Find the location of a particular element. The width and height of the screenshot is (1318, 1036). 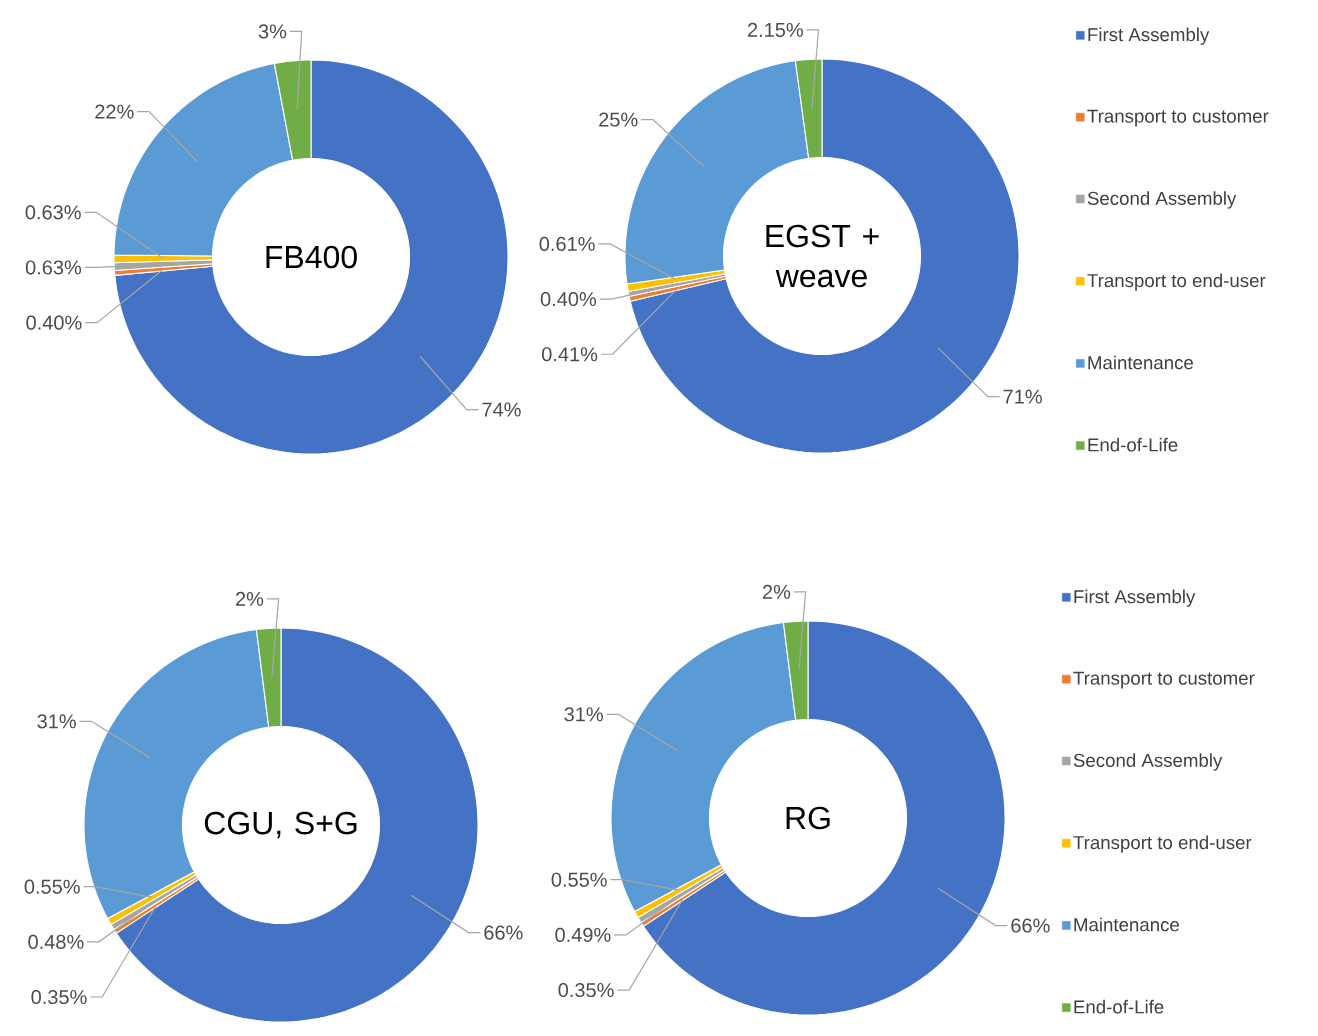

data-label: 0.48% is located at coordinates (56, 941).